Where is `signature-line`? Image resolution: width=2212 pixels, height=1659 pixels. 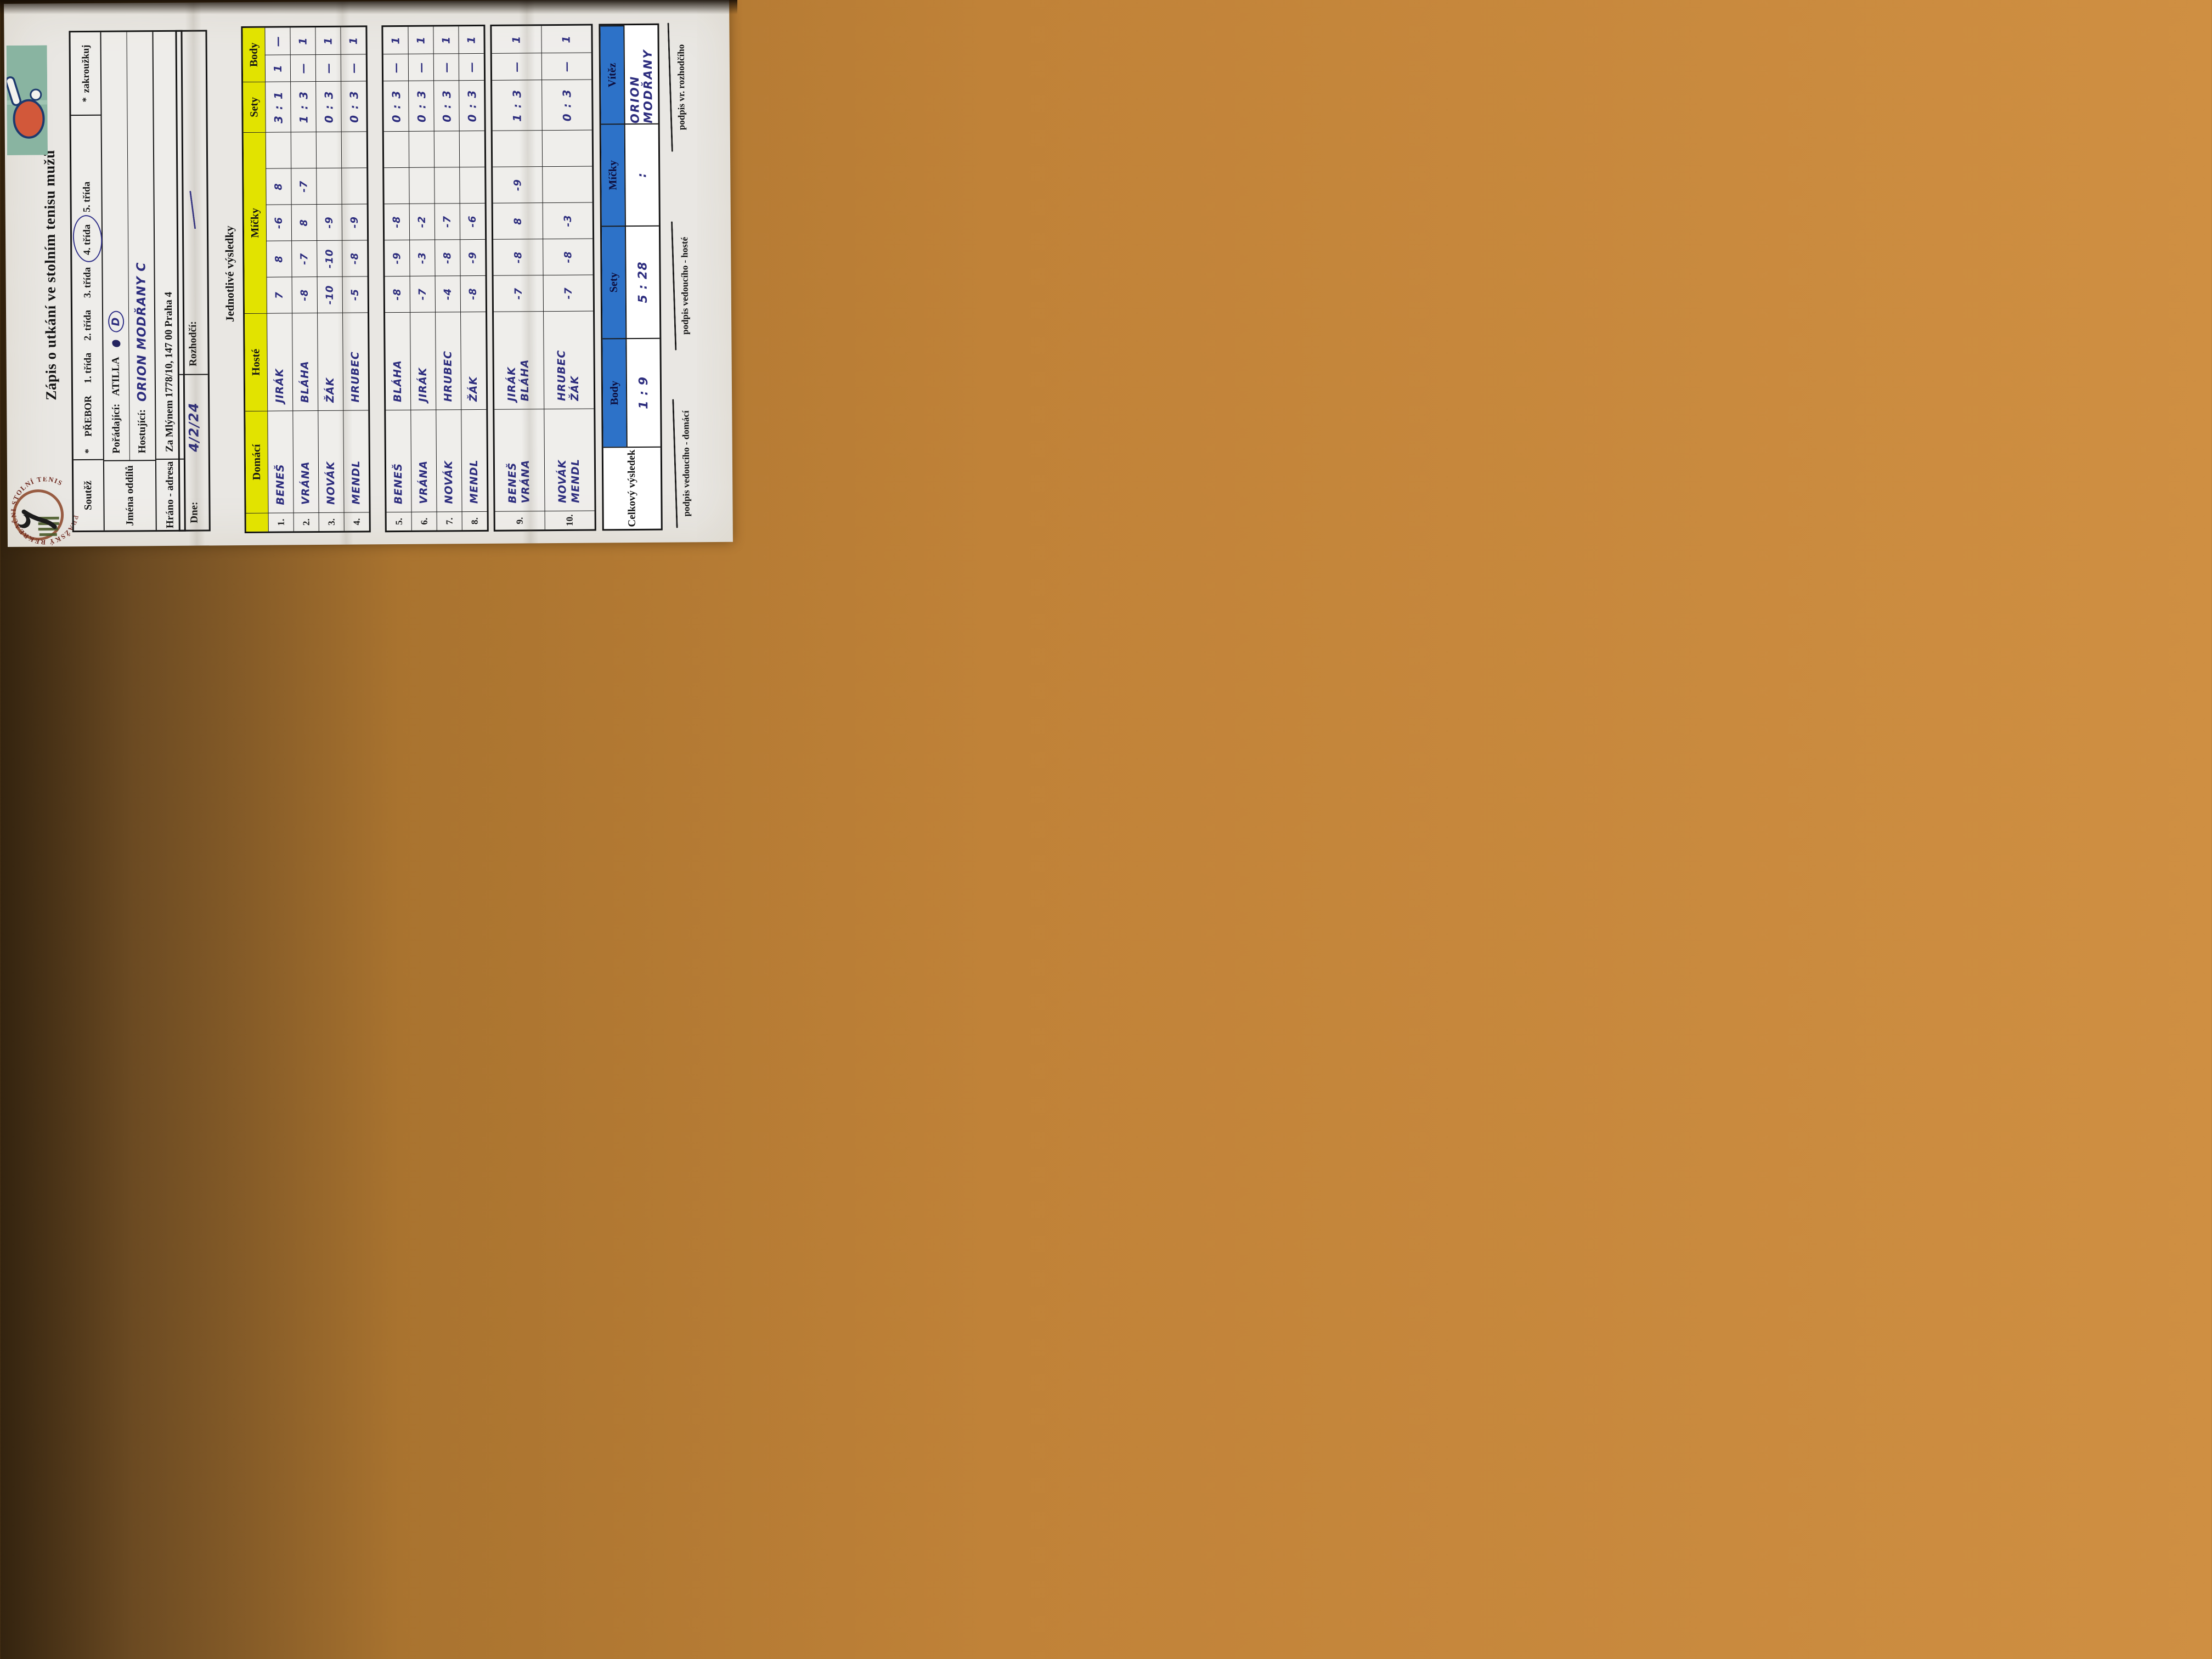 signature-line is located at coordinates (675, 464).